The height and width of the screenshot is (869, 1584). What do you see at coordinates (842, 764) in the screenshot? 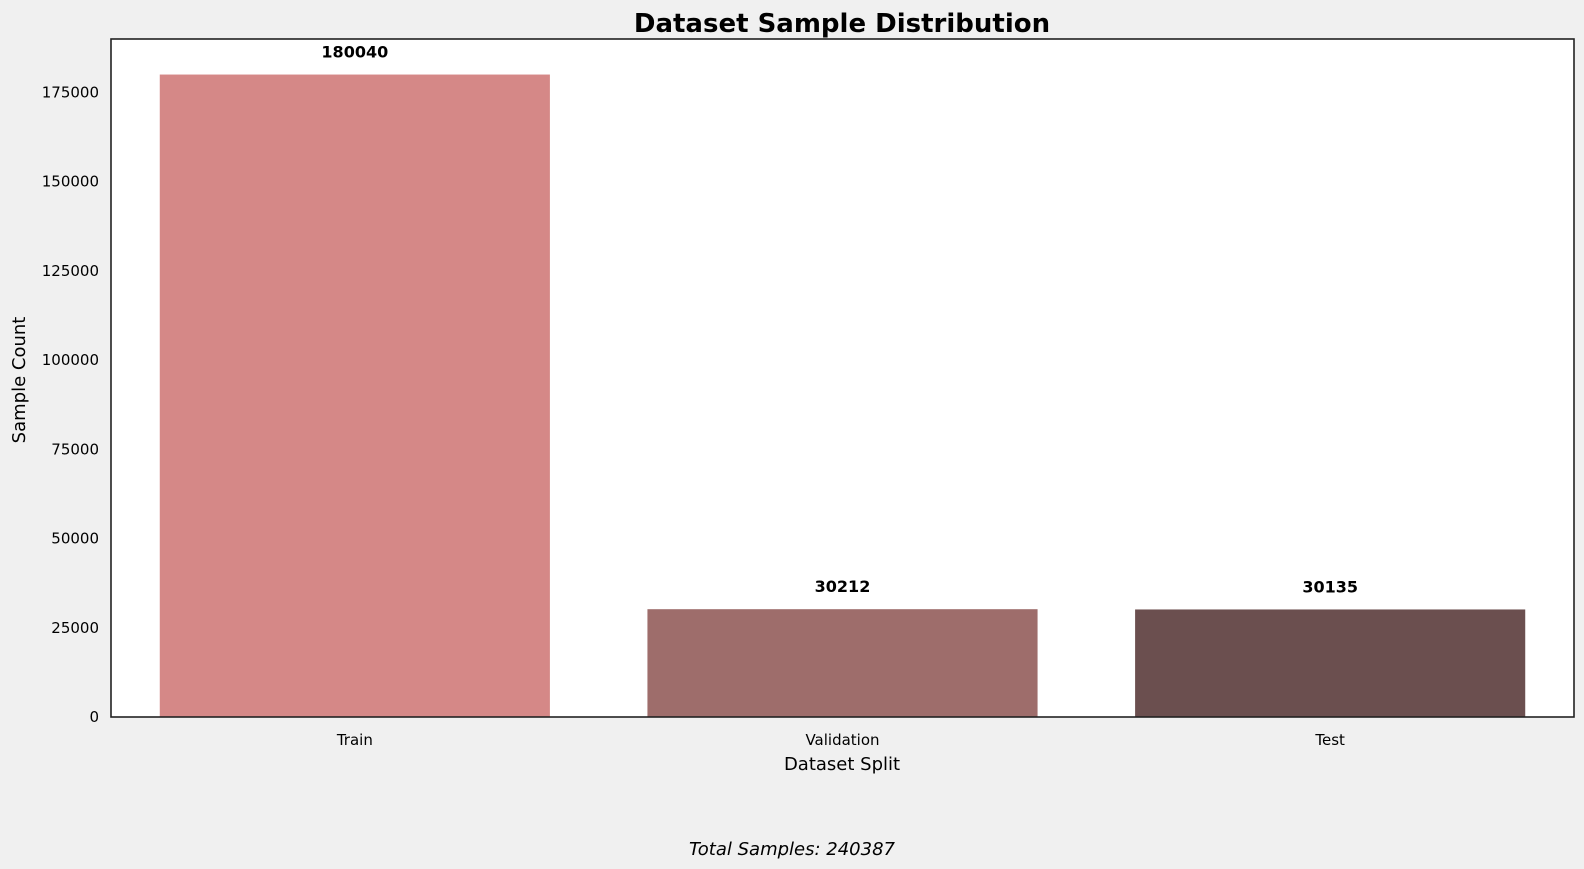
I see `x-axis-label: Dataset Split` at bounding box center [842, 764].